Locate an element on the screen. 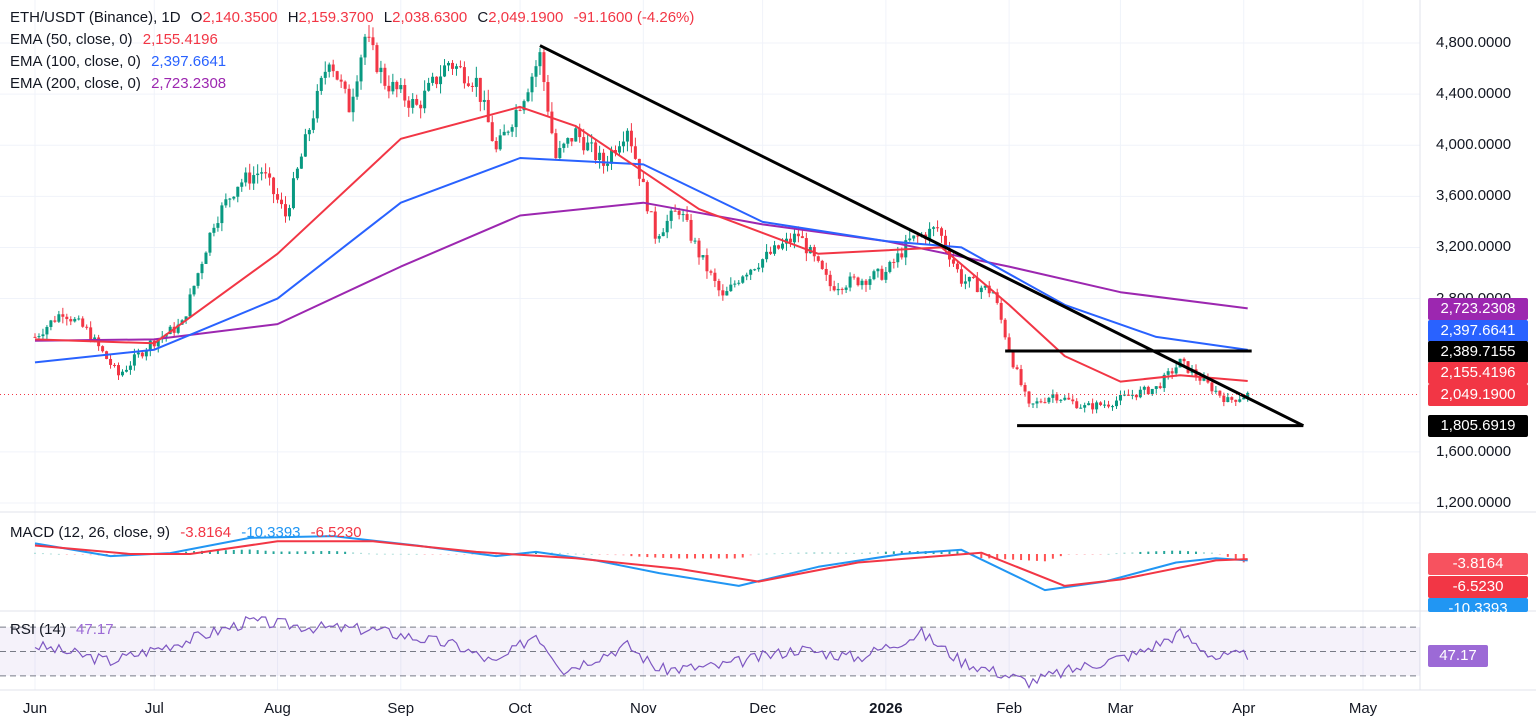 This screenshot has width=1536, height=725. rsi-band is located at coordinates (710, 651).